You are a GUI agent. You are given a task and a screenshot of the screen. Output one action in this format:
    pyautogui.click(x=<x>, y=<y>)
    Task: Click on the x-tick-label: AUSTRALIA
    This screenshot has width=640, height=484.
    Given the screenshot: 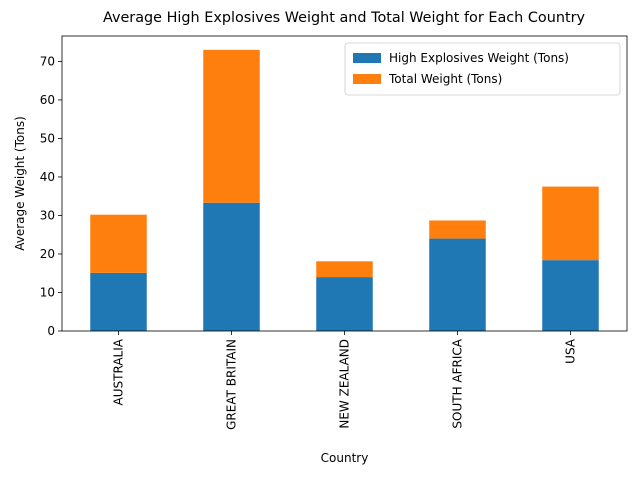 What is the action you would take?
    pyautogui.click(x=119, y=371)
    